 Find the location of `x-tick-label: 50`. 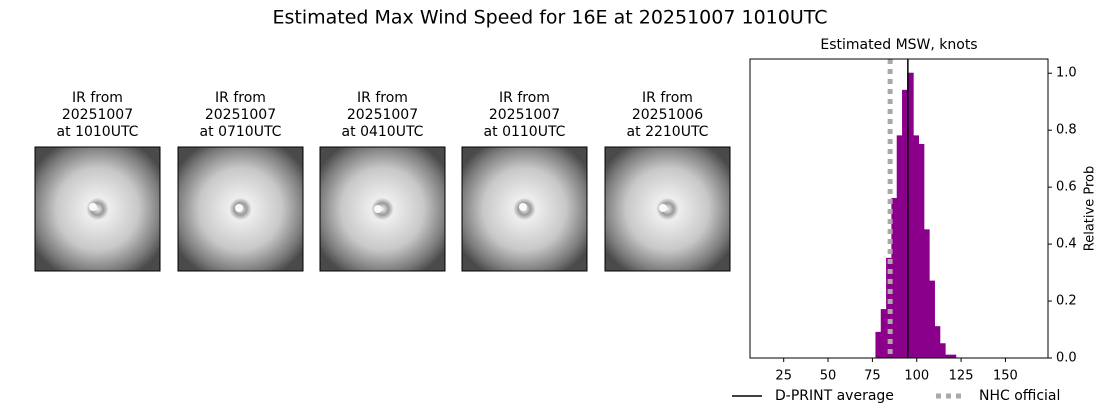

x-tick-label: 50 is located at coordinates (828, 376).